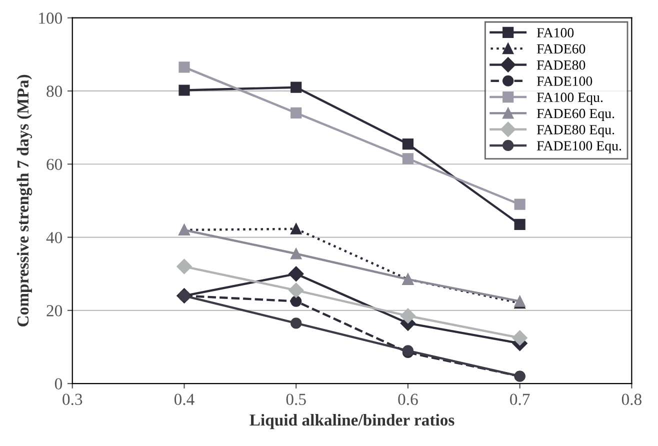  I want to click on legend-label: FADE60, so click(561, 49).